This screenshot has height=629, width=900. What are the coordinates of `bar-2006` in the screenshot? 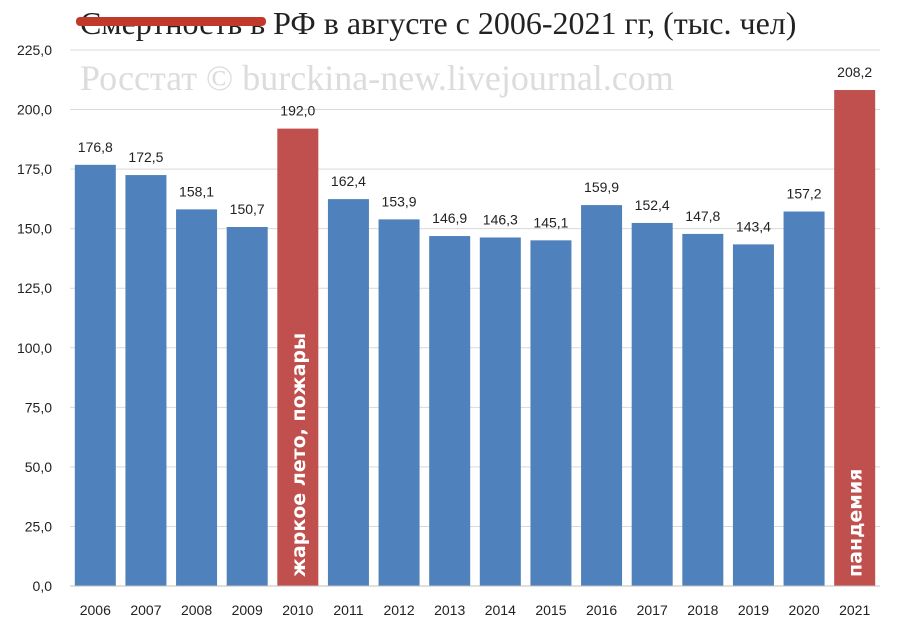 It's located at (95, 375).